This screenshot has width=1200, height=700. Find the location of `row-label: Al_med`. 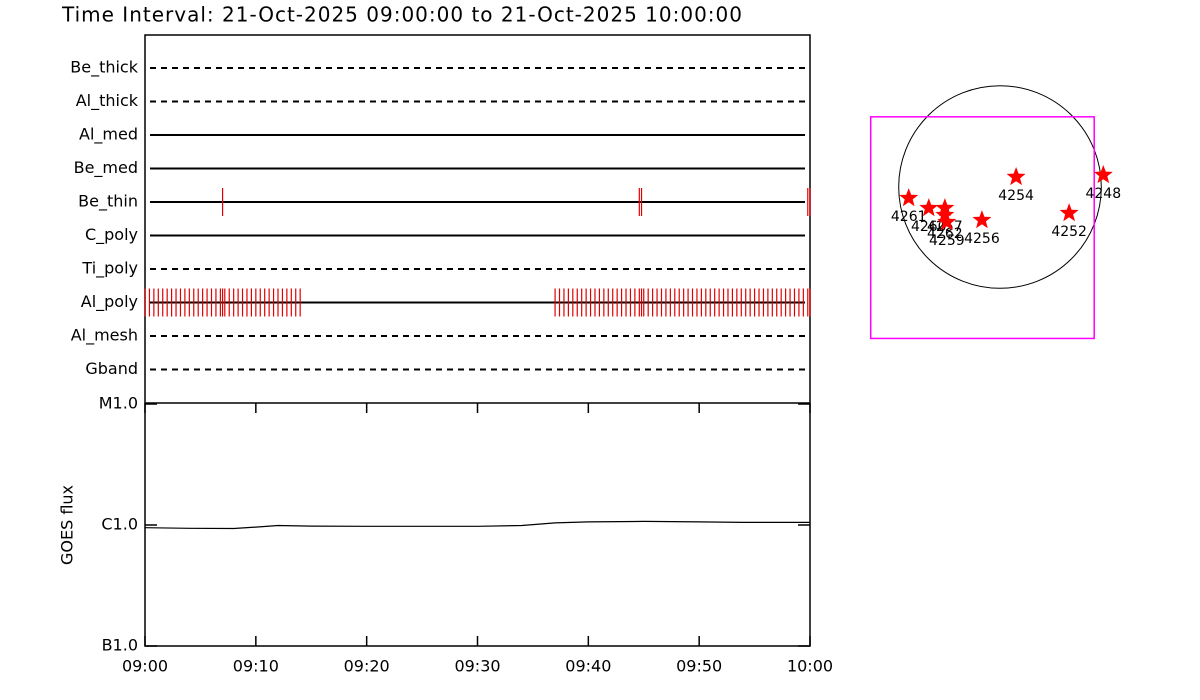

row-label: Al_med is located at coordinates (108, 135).